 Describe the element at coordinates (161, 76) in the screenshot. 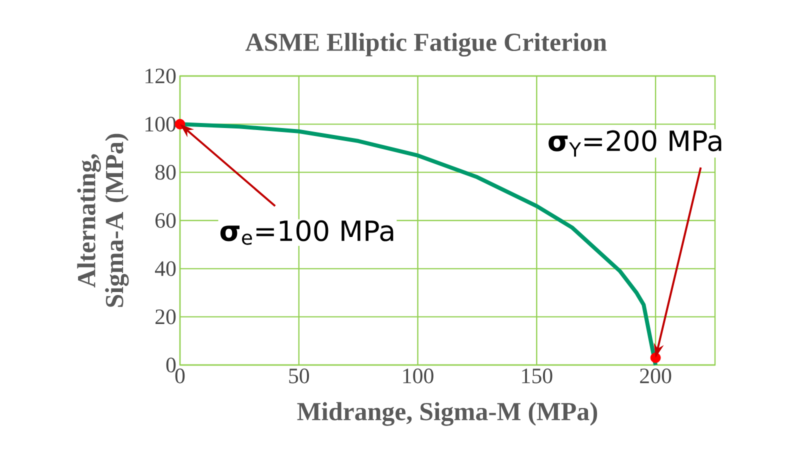

I see `y-tick-label: 120` at that location.